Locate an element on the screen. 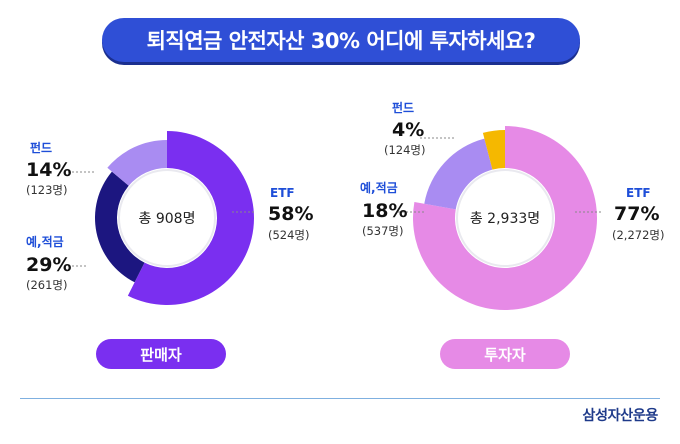  investors-center-circle is located at coordinates (505, 218).